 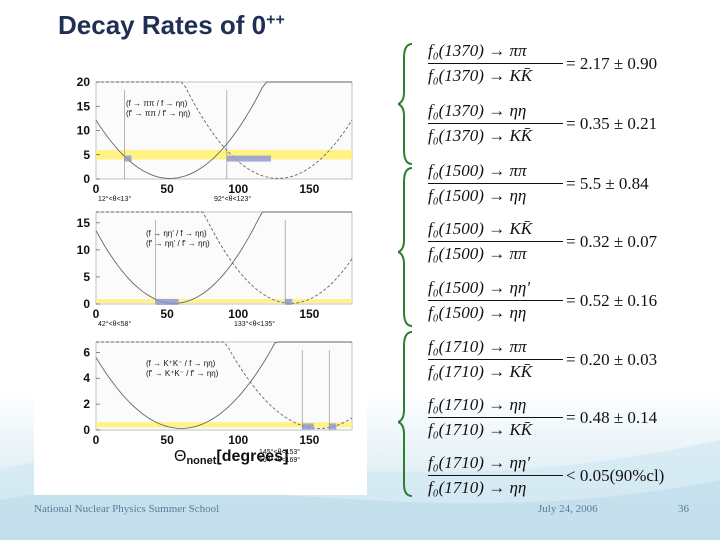 I want to click on ratio-fraction: f₀(1370) → ηη f₀(1370) → KK̄, so click(x=495, y=123).